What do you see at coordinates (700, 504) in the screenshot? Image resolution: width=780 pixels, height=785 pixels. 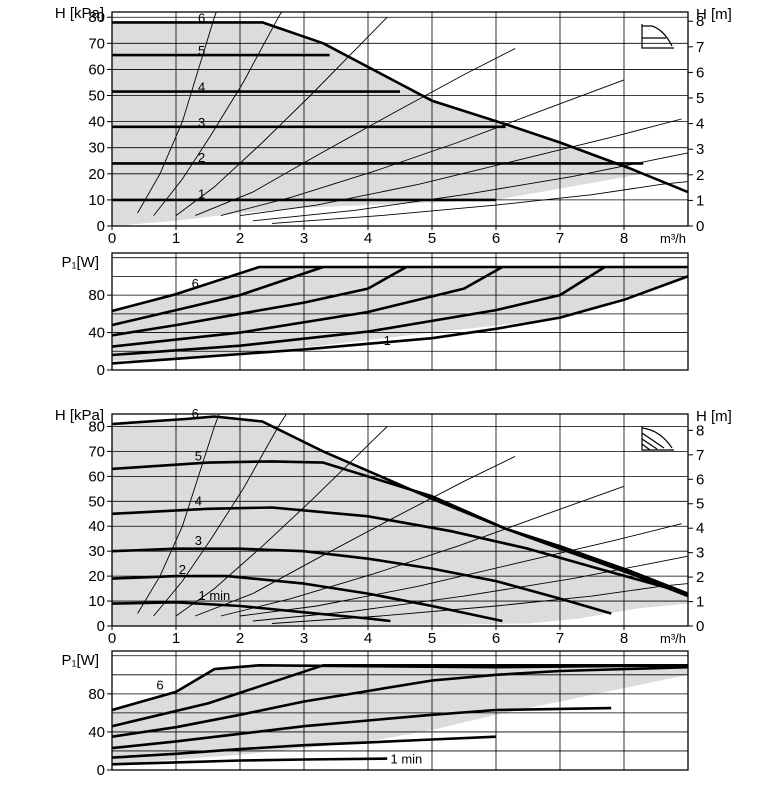 I see `y-right-tick-label: 5` at bounding box center [700, 504].